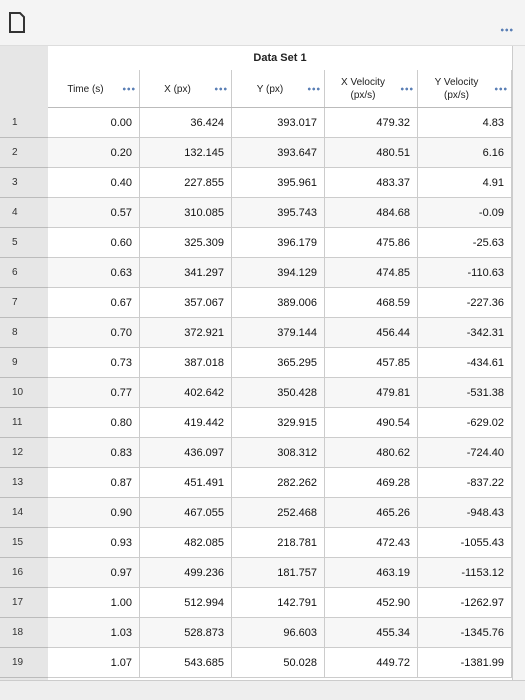  Describe the element at coordinates (278, 363) in the screenshot. I see `data-cell: 365.295` at that location.